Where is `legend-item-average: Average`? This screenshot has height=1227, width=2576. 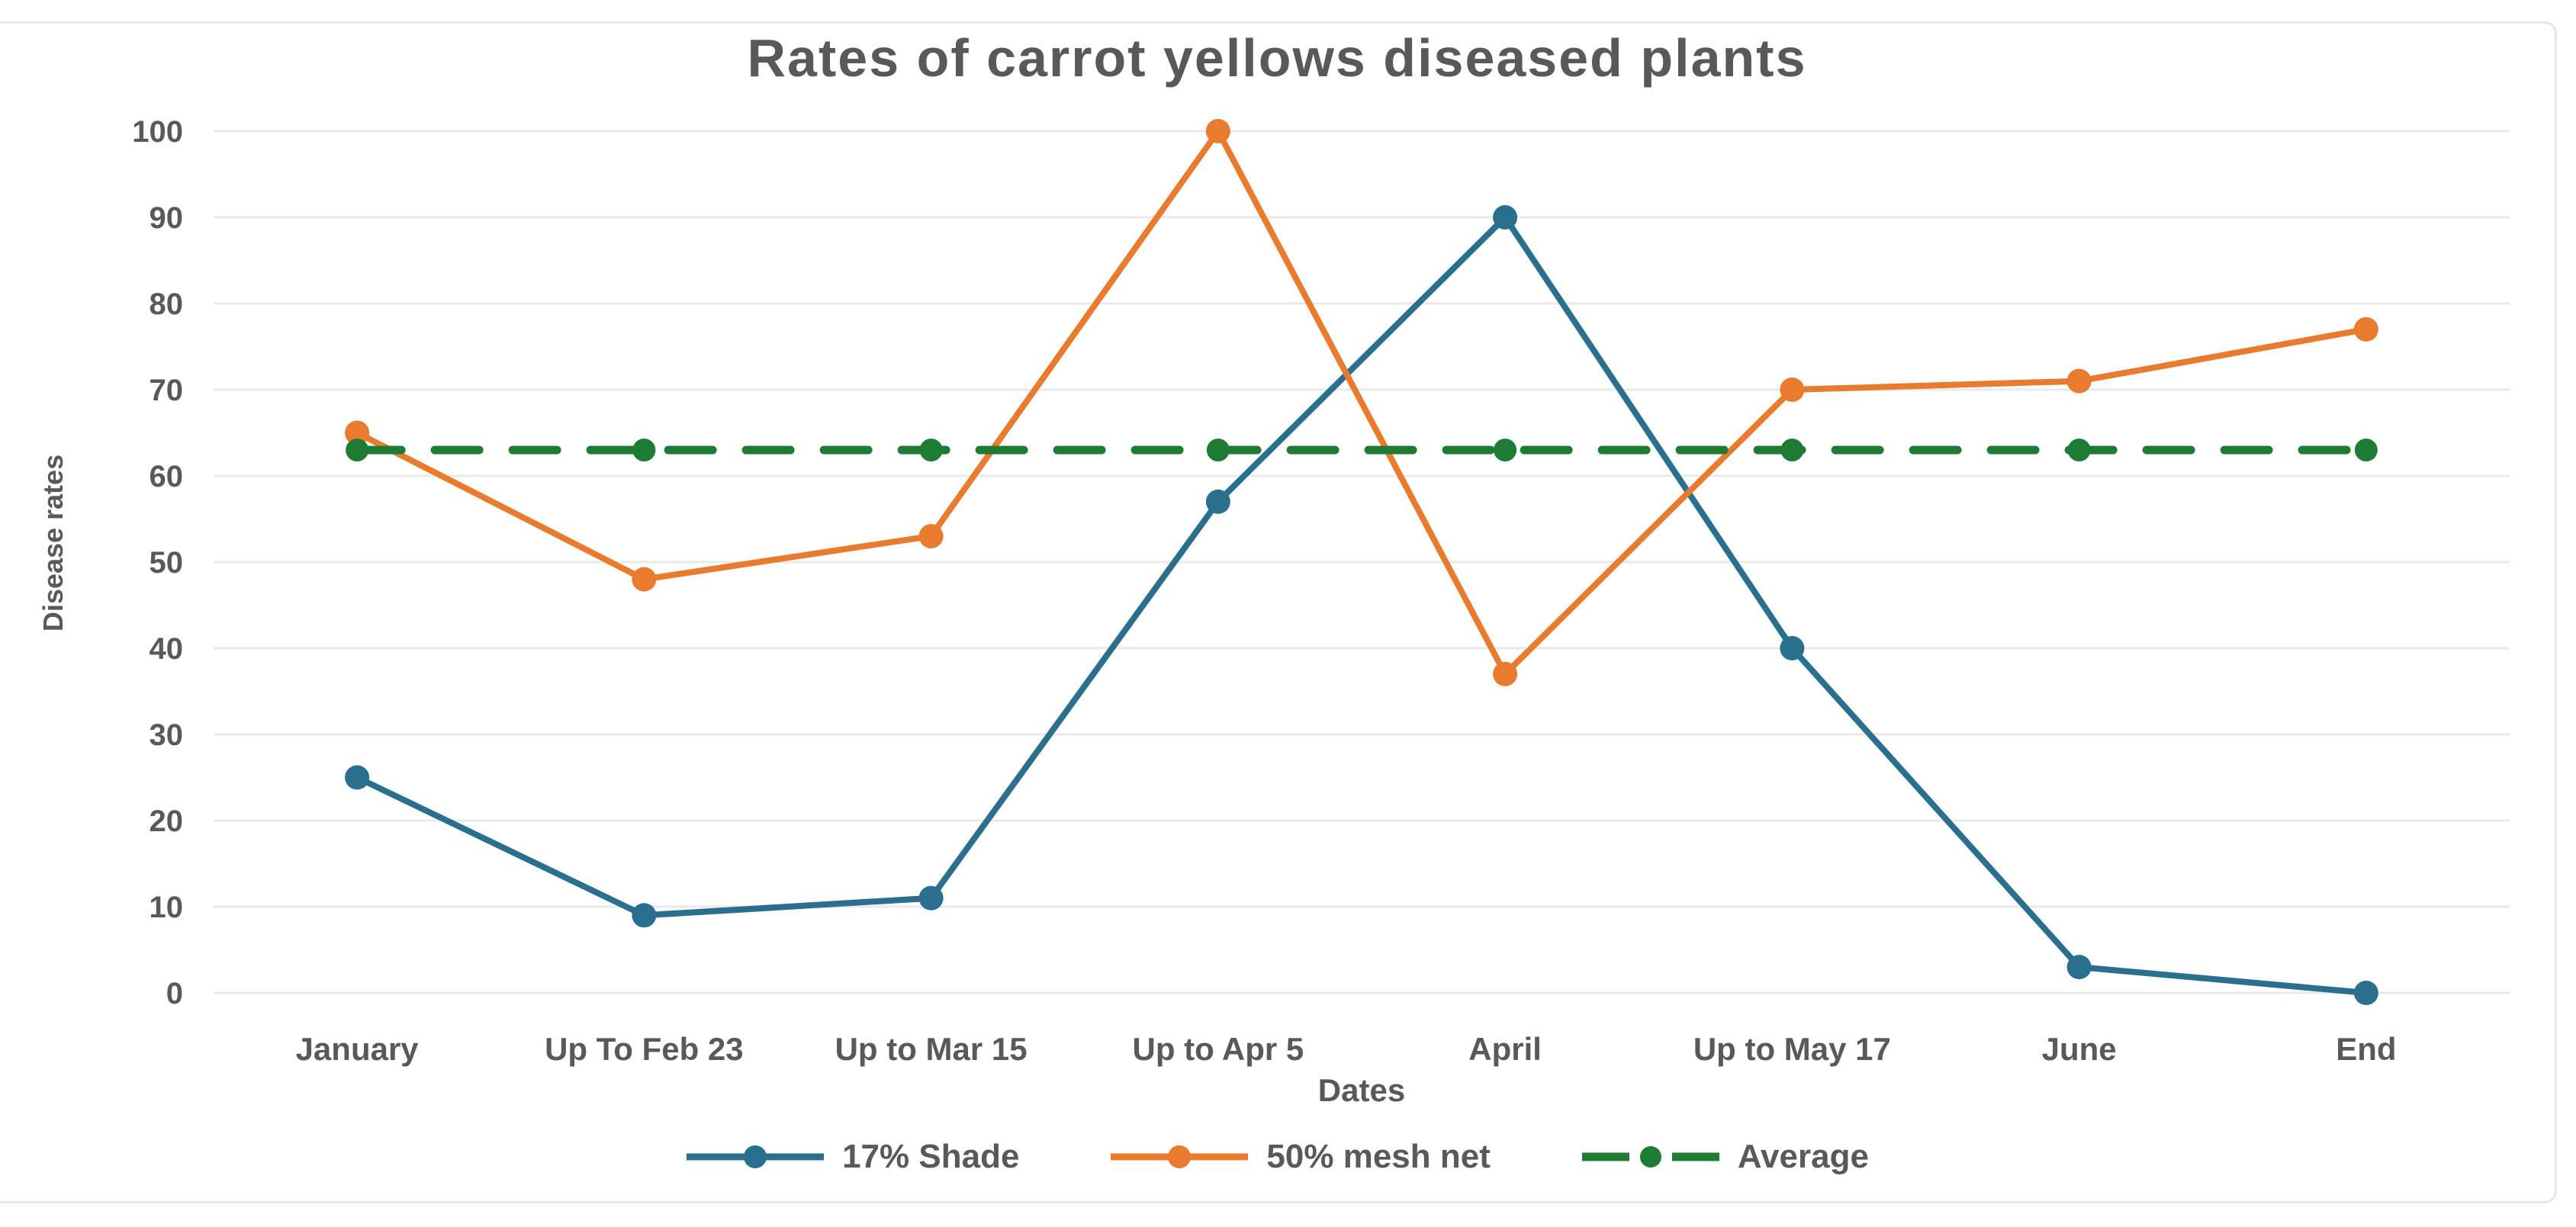 legend-item-average: Average is located at coordinates (1725, 1157).